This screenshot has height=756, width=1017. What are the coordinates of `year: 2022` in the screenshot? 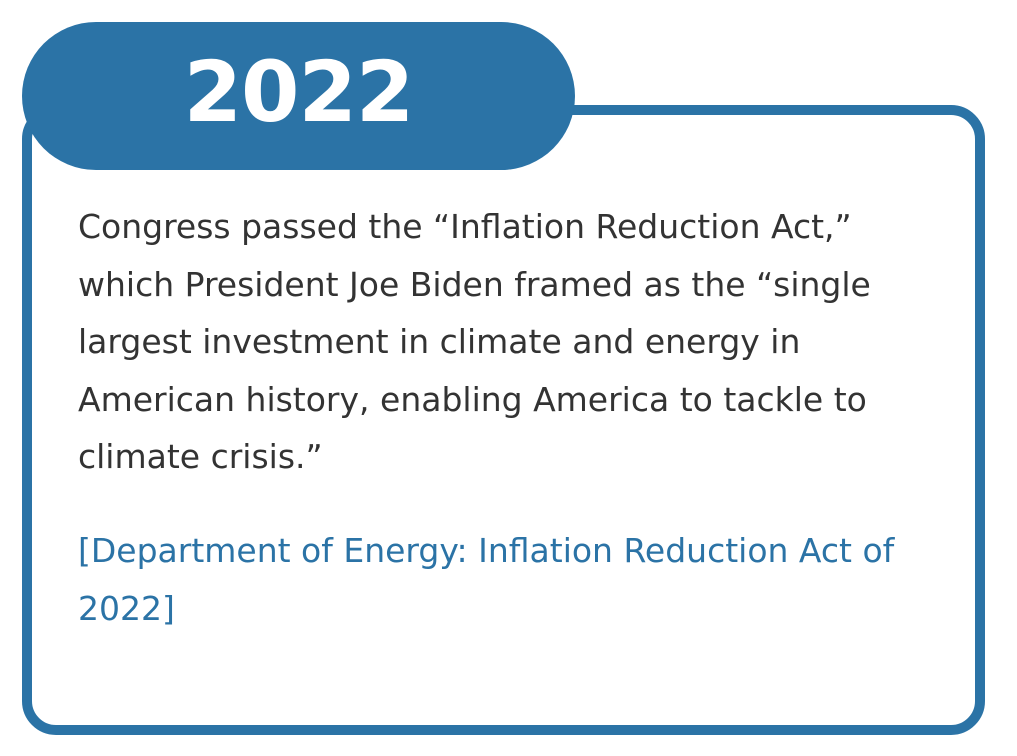 It's located at (299, 92).